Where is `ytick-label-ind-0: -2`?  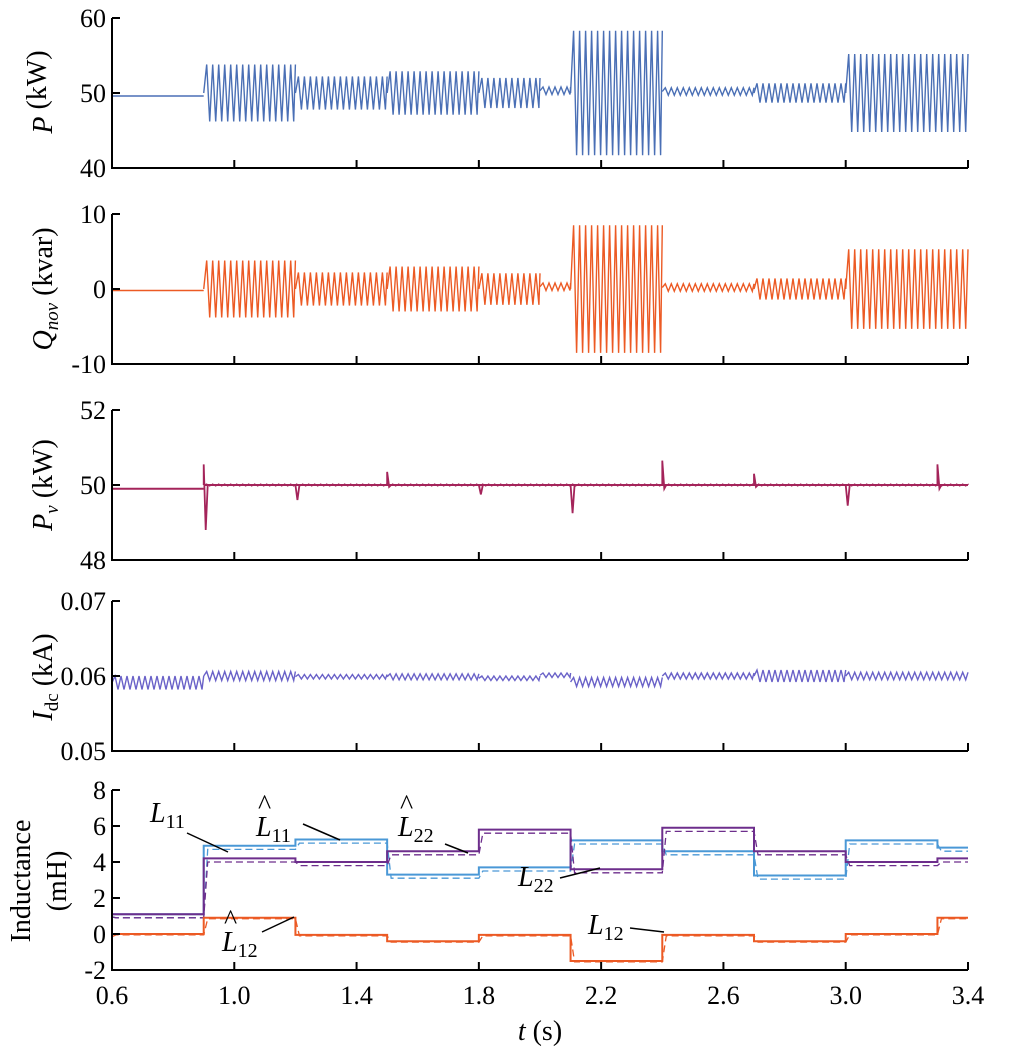
ytick-label-ind-0: -2 is located at coordinates (95, 970).